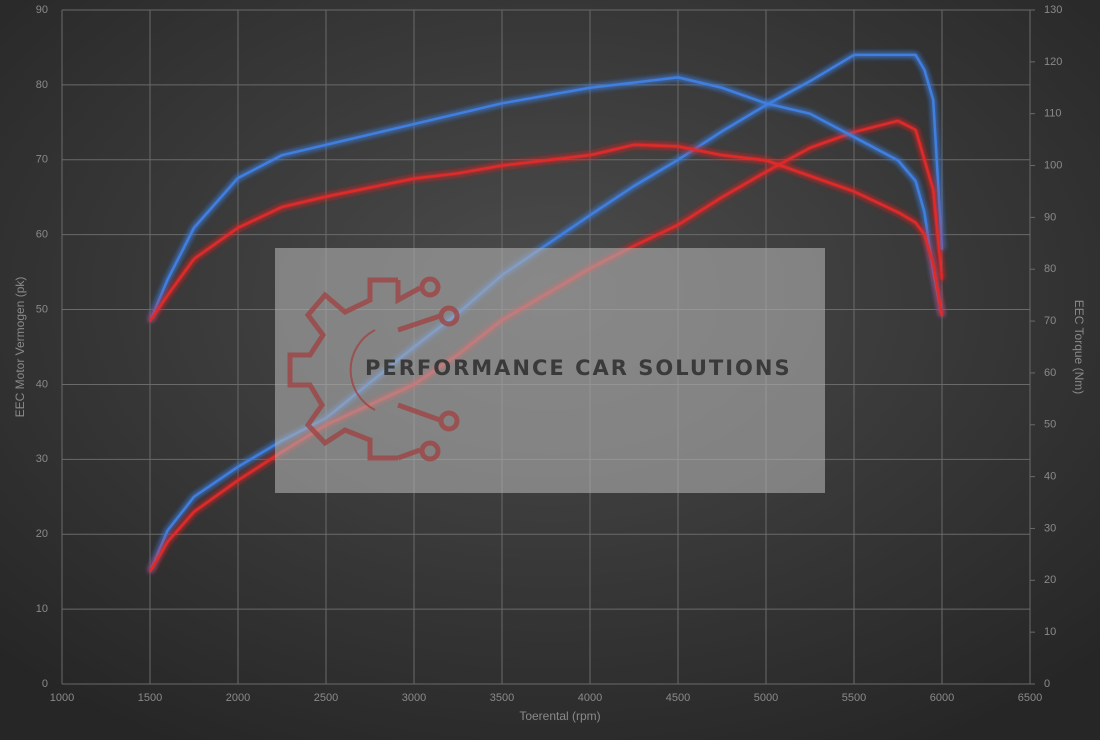  Describe the element at coordinates (45, 684) in the screenshot. I see `y-tick-label: 0` at that location.